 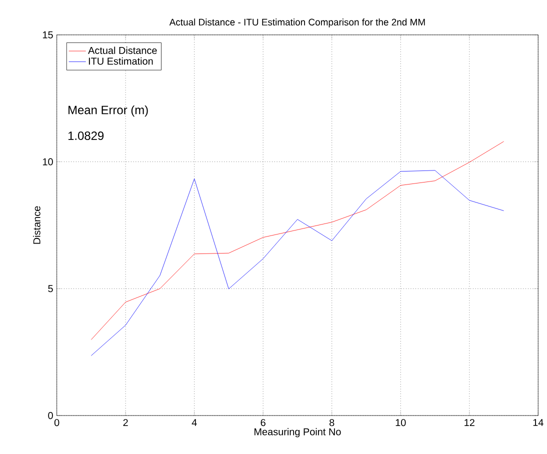 What do you see at coordinates (108, 110) in the screenshot?
I see `annotation: Mean Error (m)` at bounding box center [108, 110].